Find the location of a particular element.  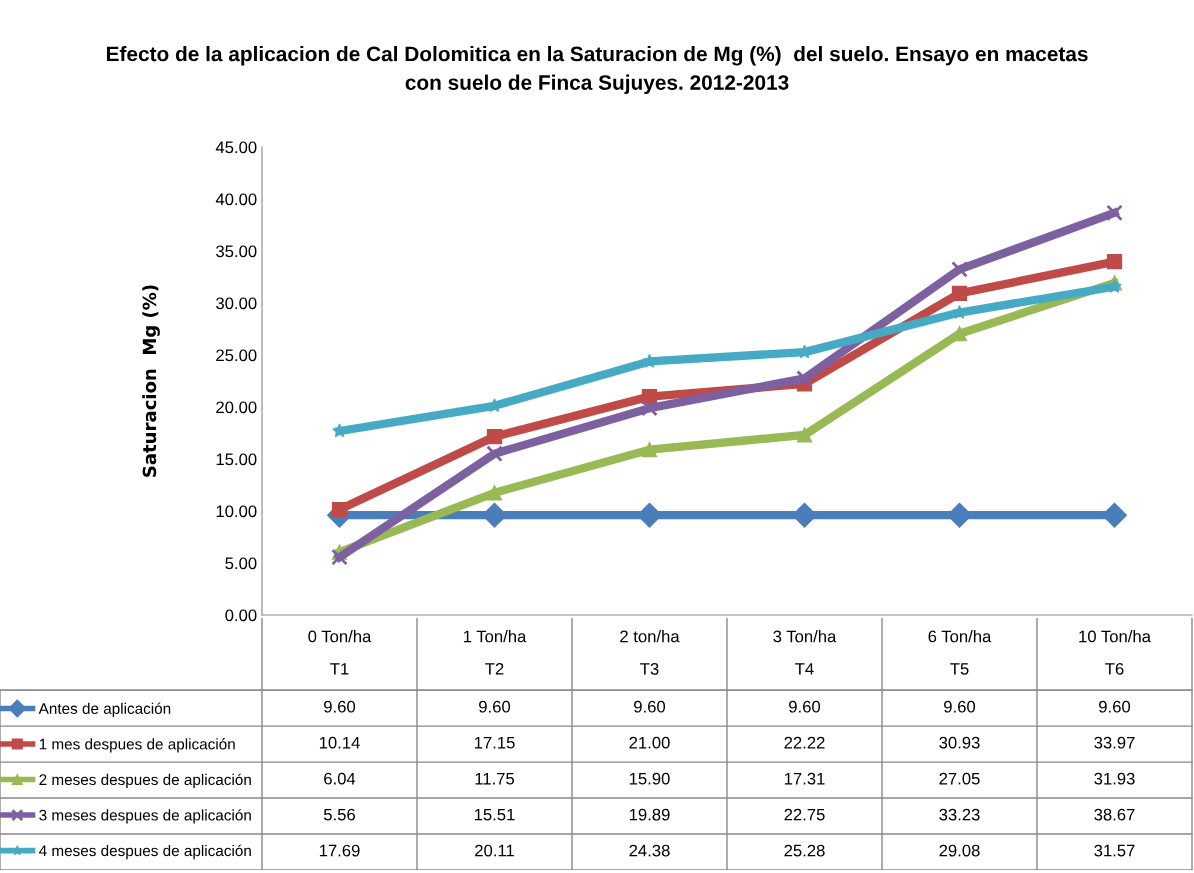

data-label: 5.56 is located at coordinates (339, 814).